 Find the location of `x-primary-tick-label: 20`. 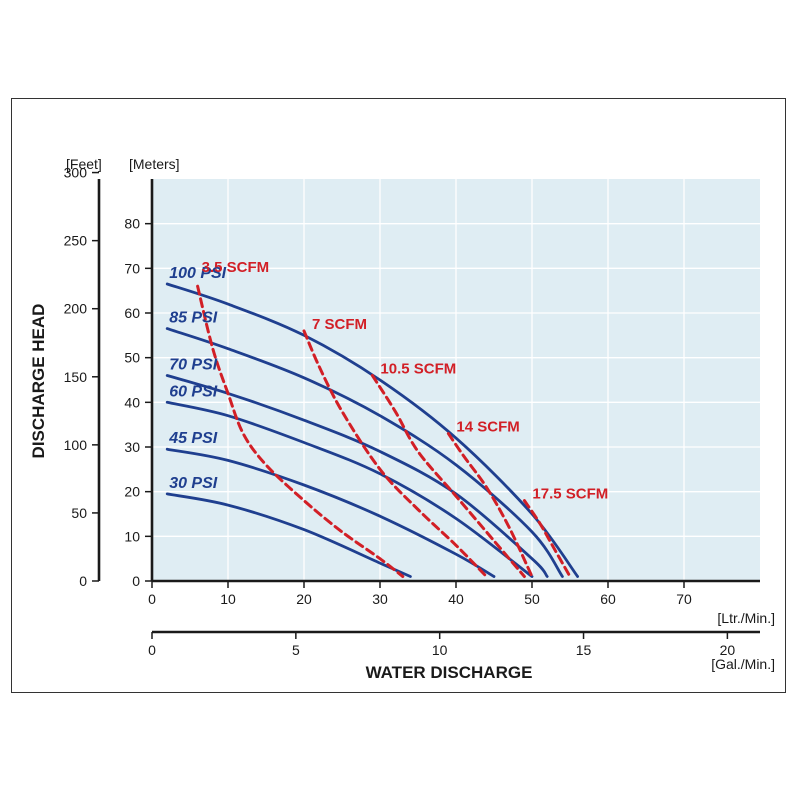

x-primary-tick-label: 20 is located at coordinates (304, 599).